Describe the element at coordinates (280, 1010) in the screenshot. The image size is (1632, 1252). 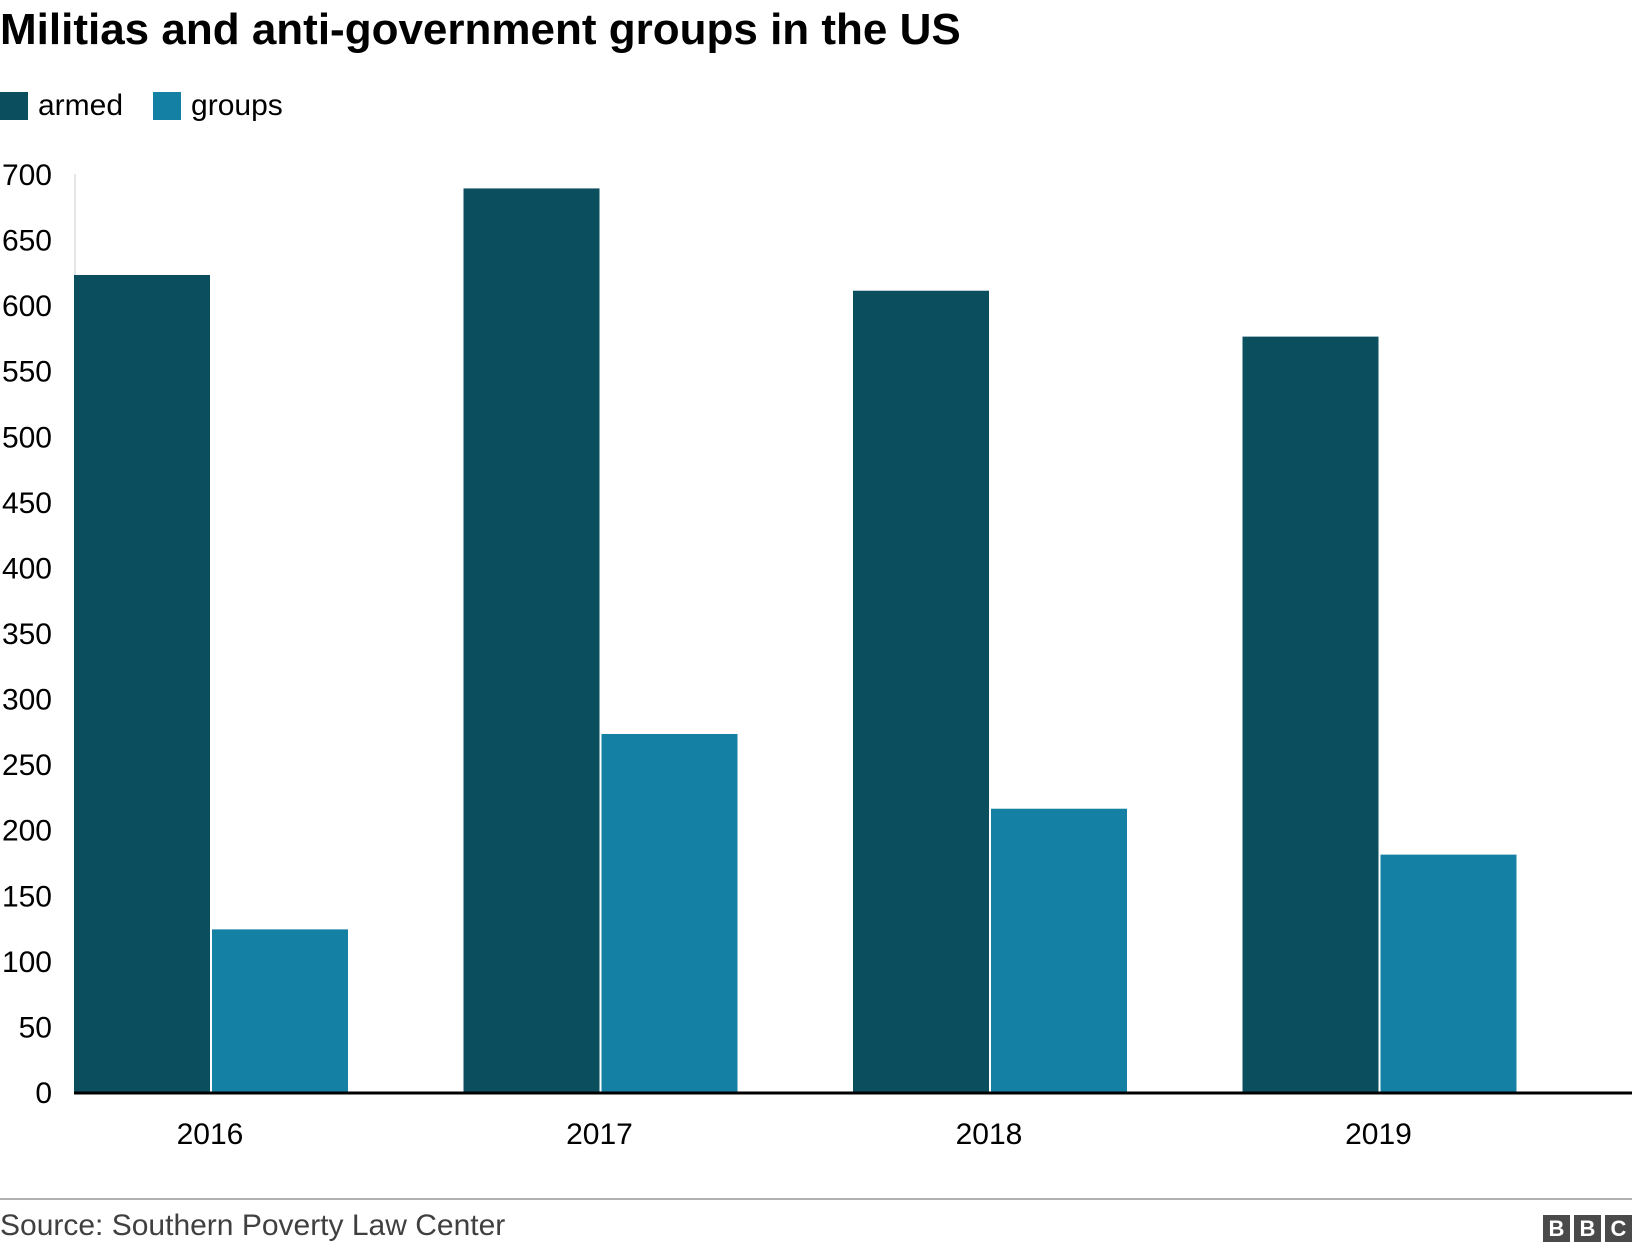
I see `bar-groups-2016` at that location.